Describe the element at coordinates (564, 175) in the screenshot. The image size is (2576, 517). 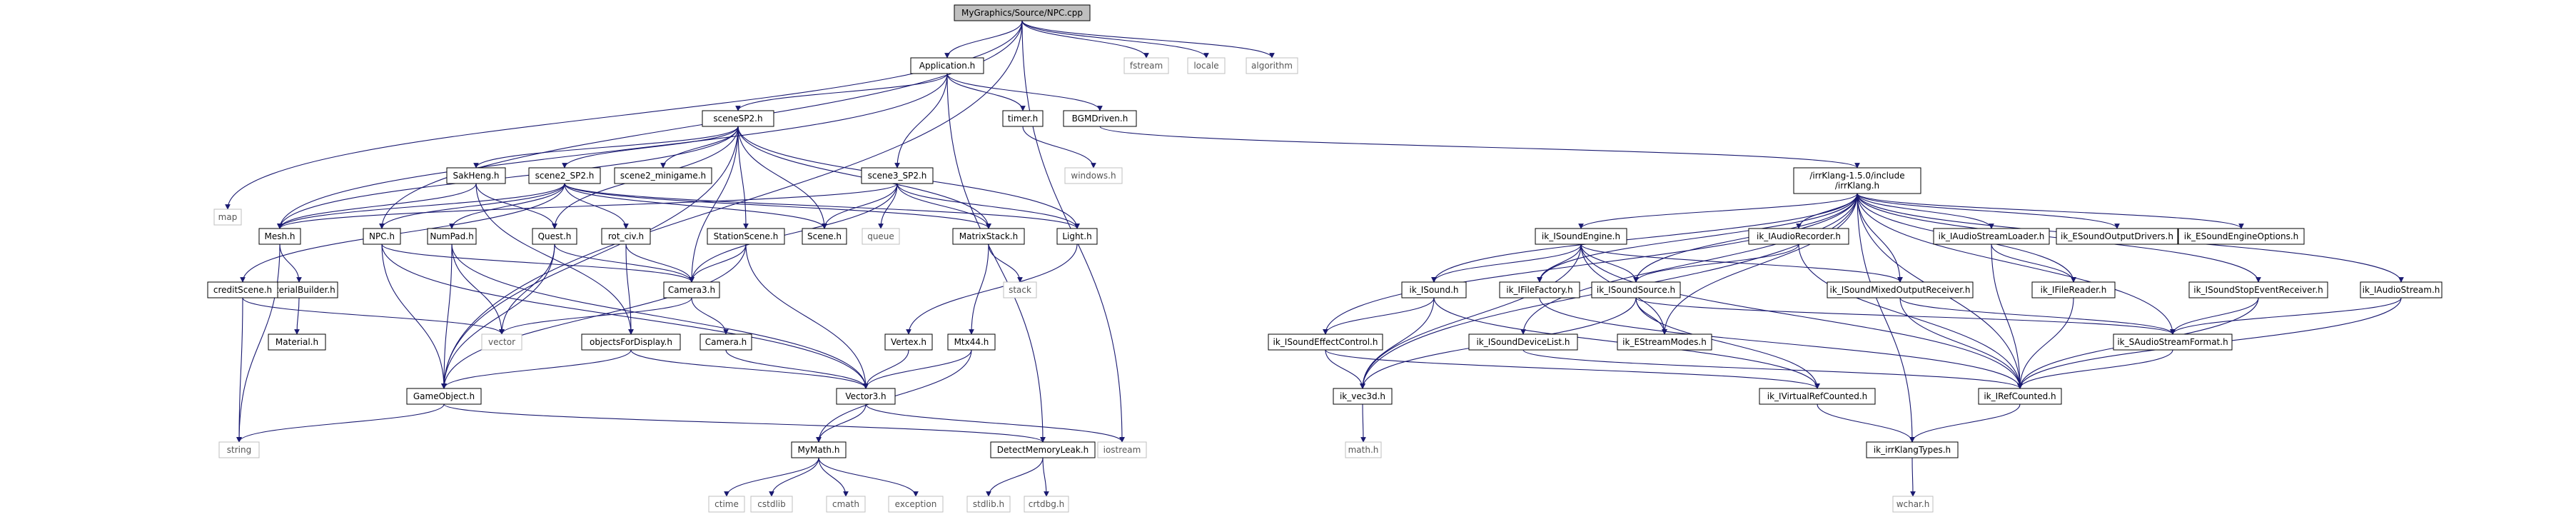
I see `node-scene2sp2_h: scene2_SP2.h` at that location.